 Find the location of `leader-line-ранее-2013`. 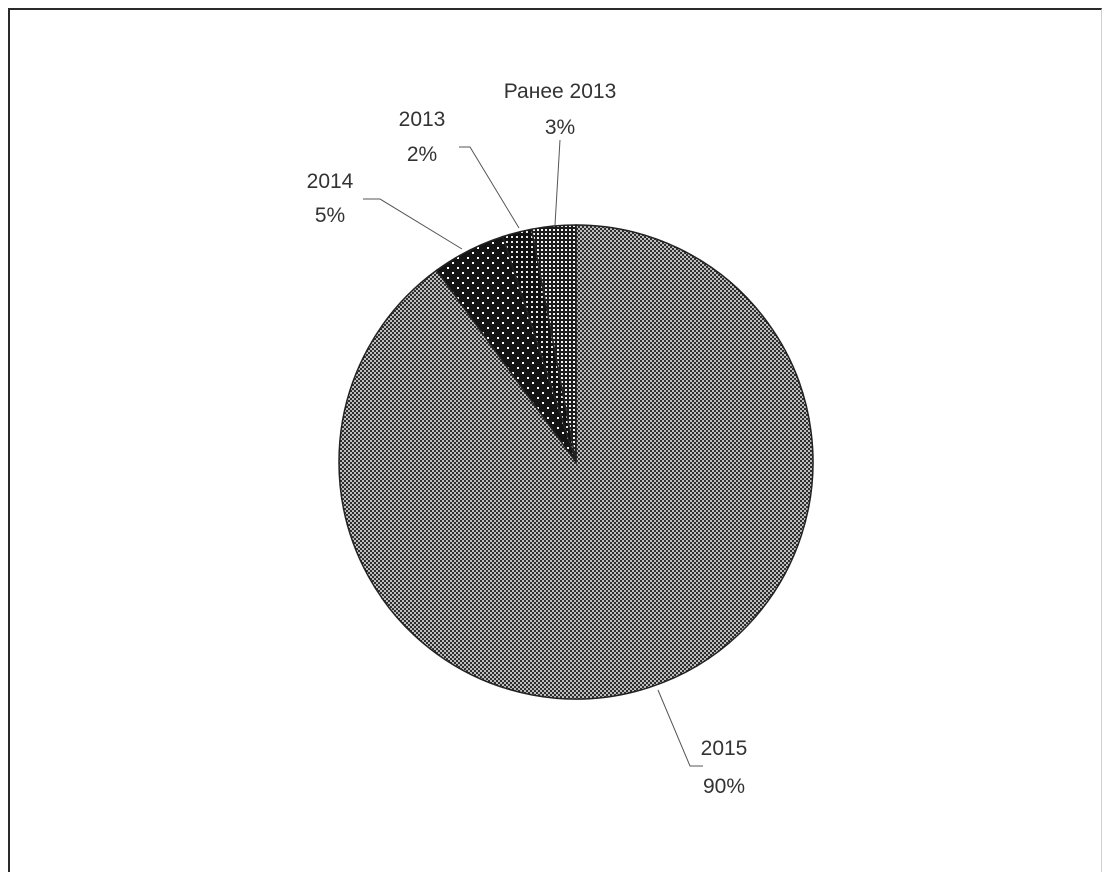

leader-line-ранее-2013 is located at coordinates (557, 182).